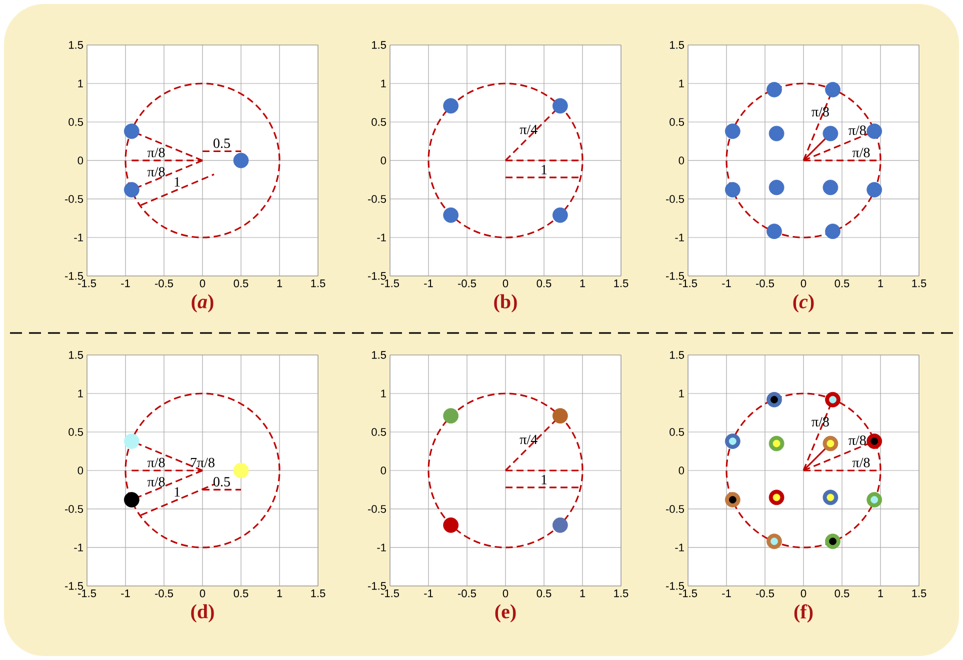 The width and height of the screenshot is (963, 660). I want to click on annotation: 7π/8, so click(202, 463).